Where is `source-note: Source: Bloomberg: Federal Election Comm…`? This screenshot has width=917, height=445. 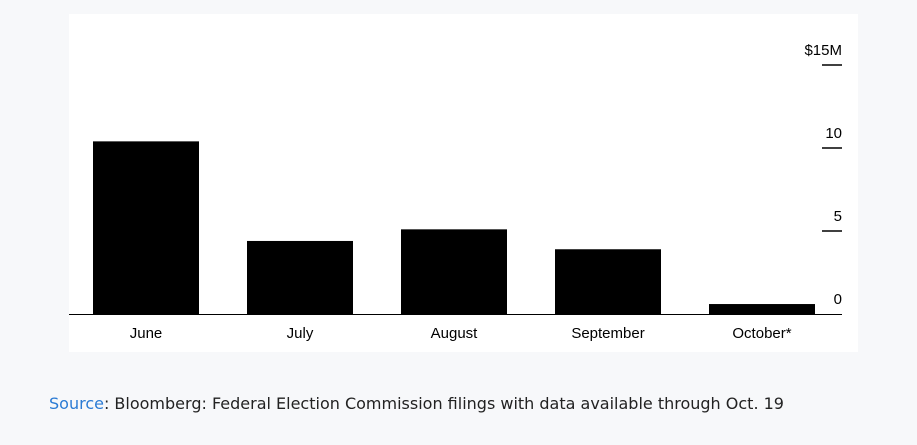
source-note: Source: Bloomberg: Federal Election Comm… is located at coordinates (416, 403).